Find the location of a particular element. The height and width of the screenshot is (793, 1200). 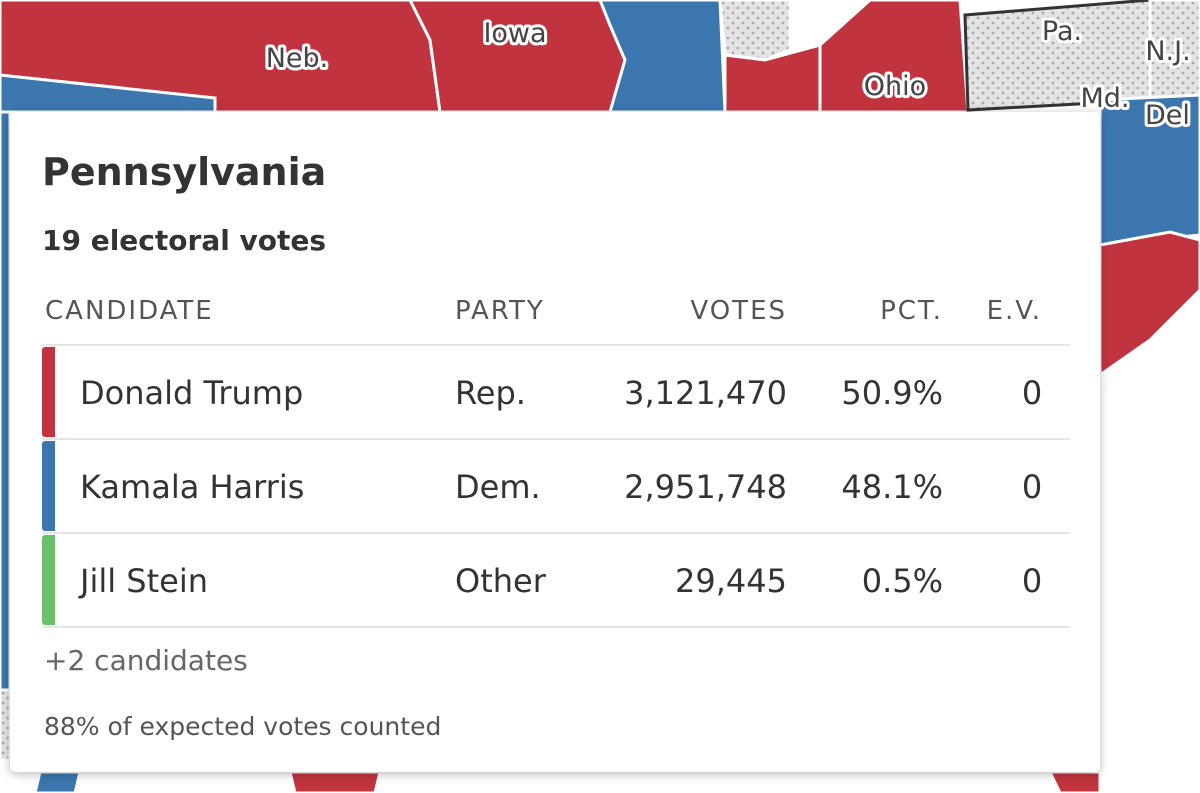

party: Dem. is located at coordinates (498, 487).